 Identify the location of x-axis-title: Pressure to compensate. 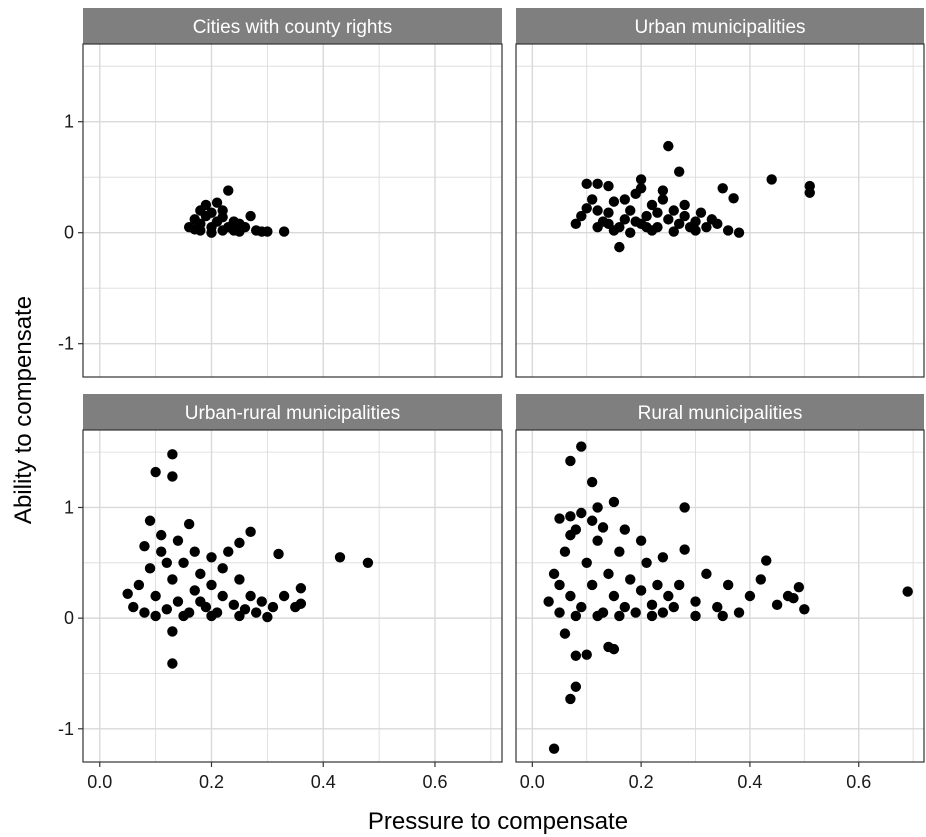
(498, 821).